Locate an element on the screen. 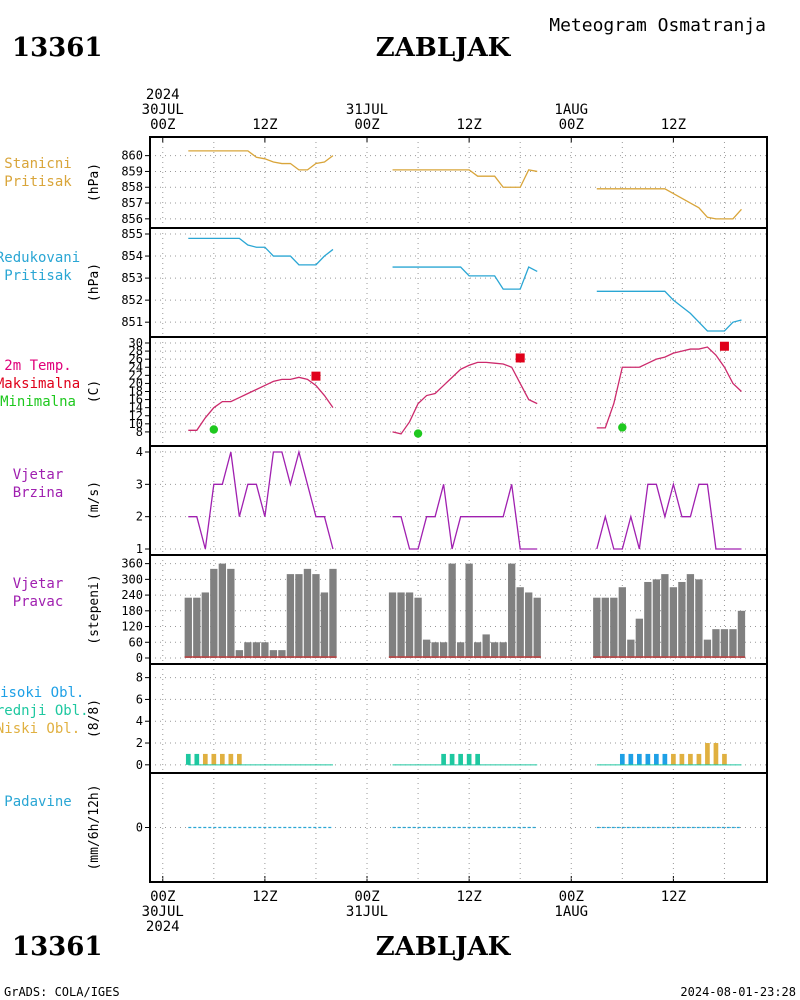  station-name-top: ZABLJAK is located at coordinates (444, 48).